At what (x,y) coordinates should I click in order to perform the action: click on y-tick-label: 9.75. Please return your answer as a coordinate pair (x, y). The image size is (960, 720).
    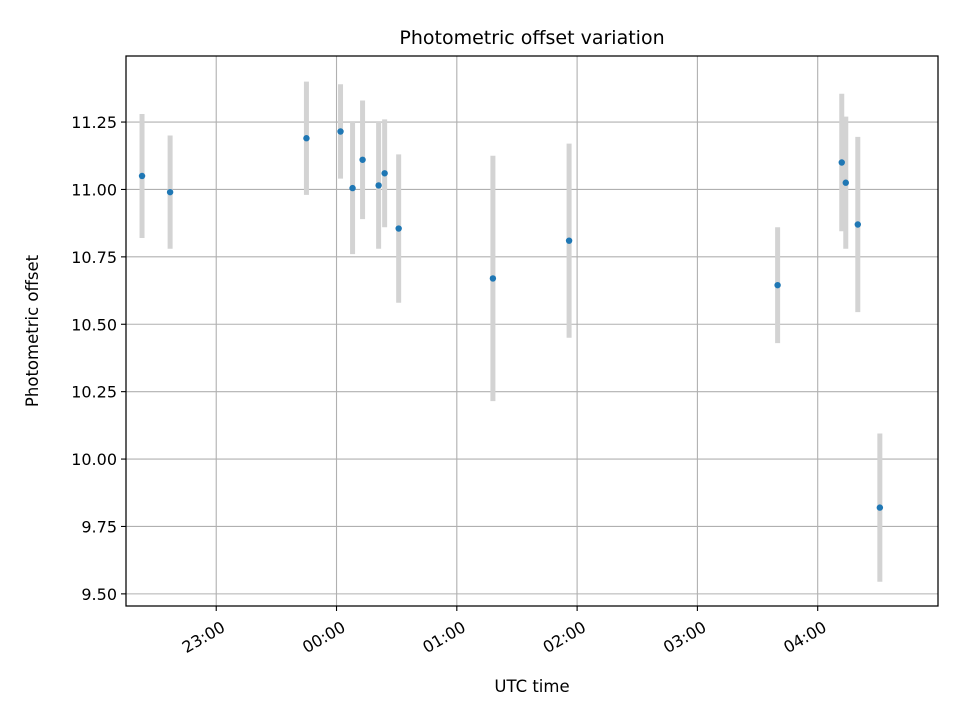
    Looking at the image, I should click on (99, 526).